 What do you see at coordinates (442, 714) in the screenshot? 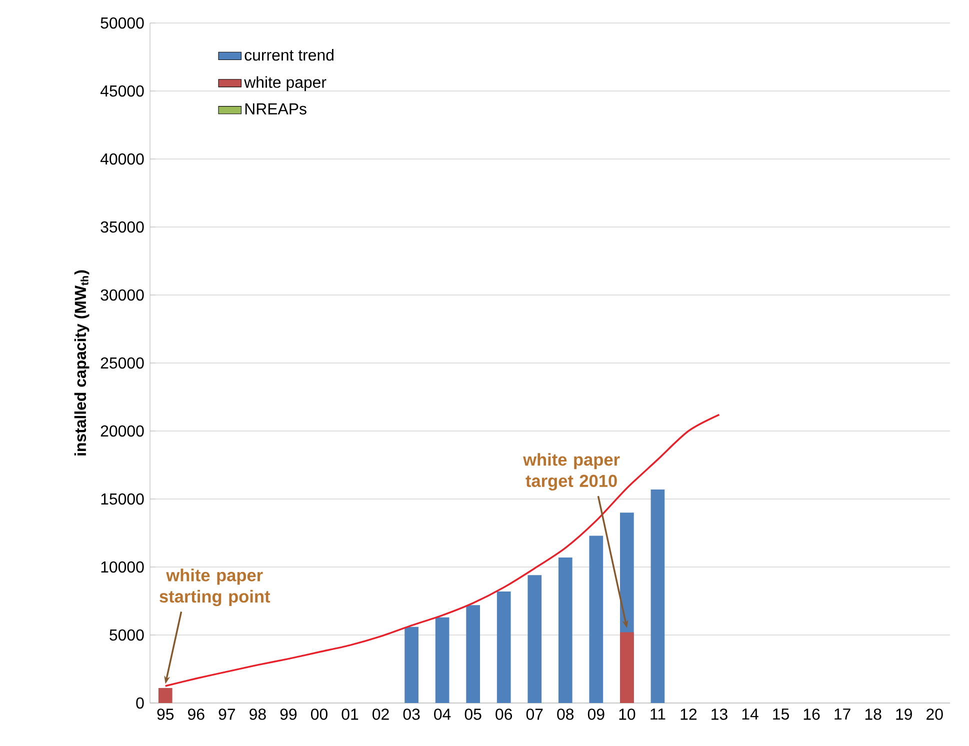
I see `x-tick-label: 04` at bounding box center [442, 714].